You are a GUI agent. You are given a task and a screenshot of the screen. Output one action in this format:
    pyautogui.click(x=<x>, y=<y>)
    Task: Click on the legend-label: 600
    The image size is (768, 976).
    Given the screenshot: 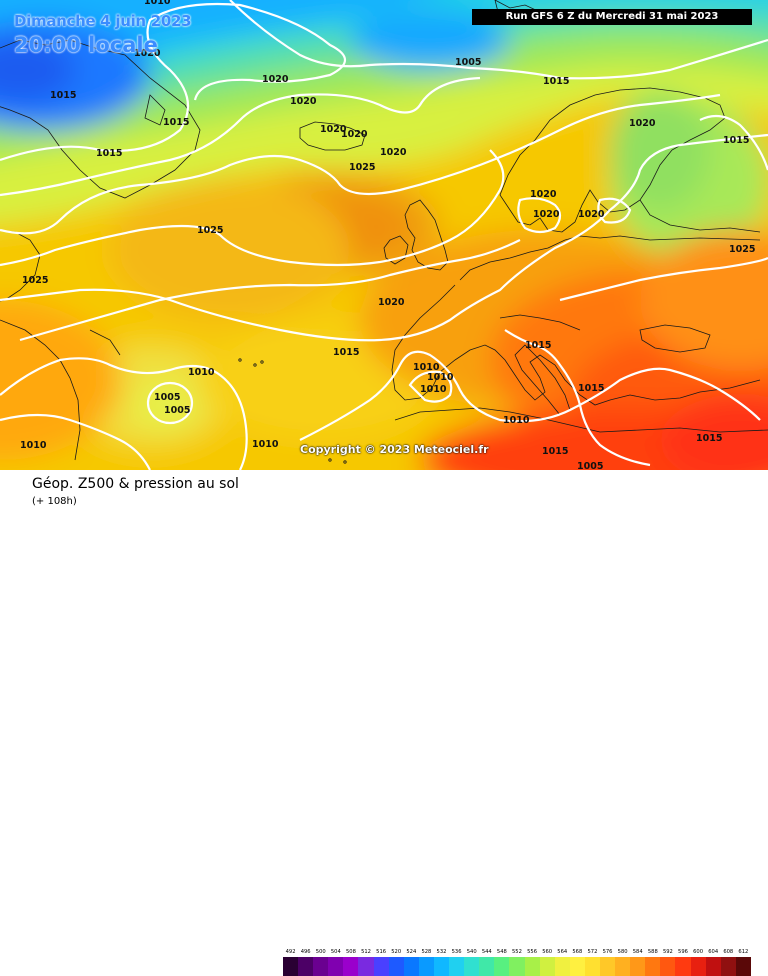 What is the action you would take?
    pyautogui.click(x=698, y=952)
    